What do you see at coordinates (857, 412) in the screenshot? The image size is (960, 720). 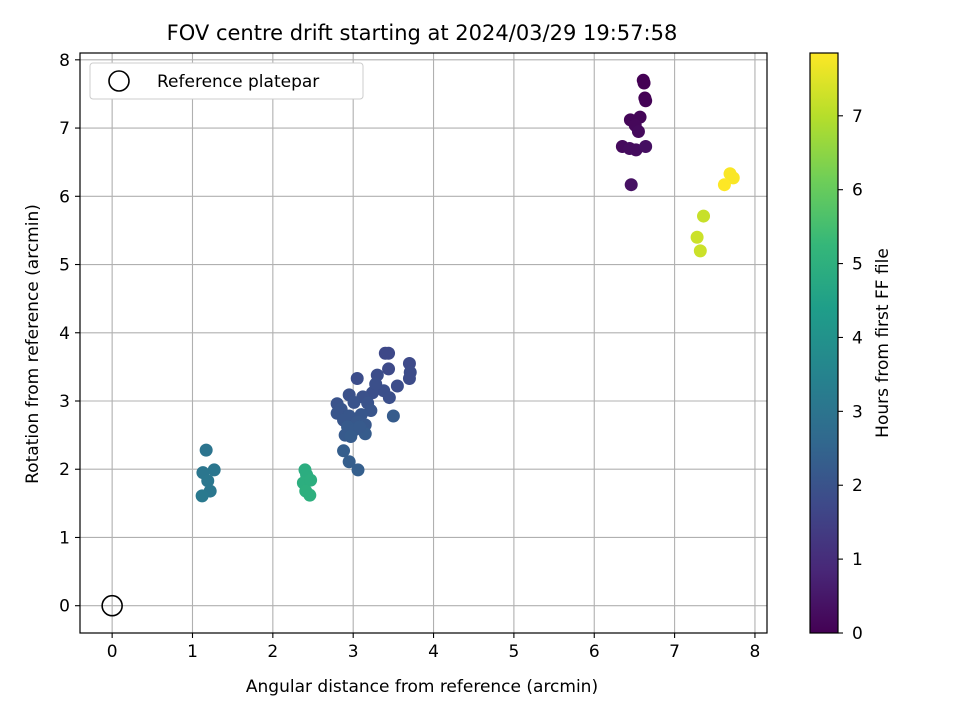 I see `colorbar-tick-label: 3` at bounding box center [857, 412].